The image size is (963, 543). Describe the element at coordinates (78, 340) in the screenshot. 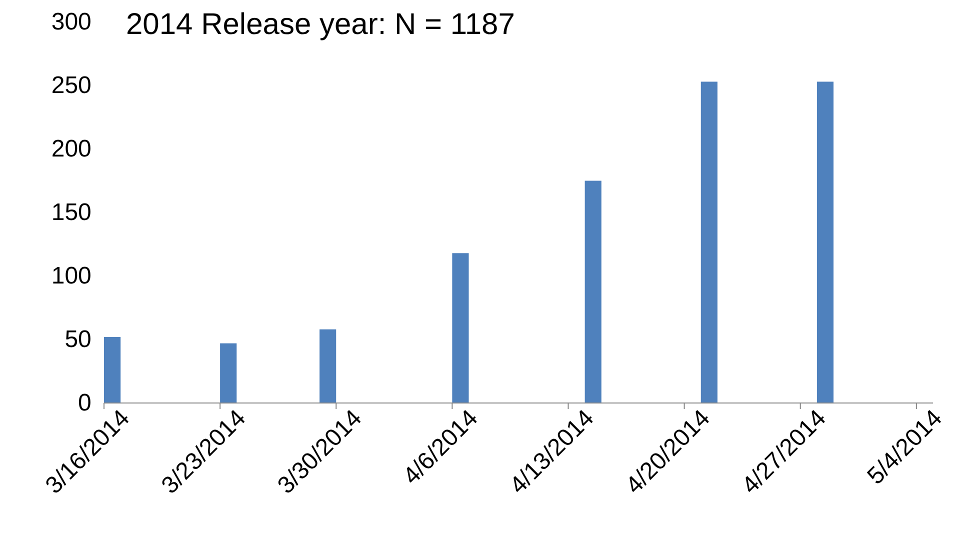

I see `y-tick-label: 50` at that location.